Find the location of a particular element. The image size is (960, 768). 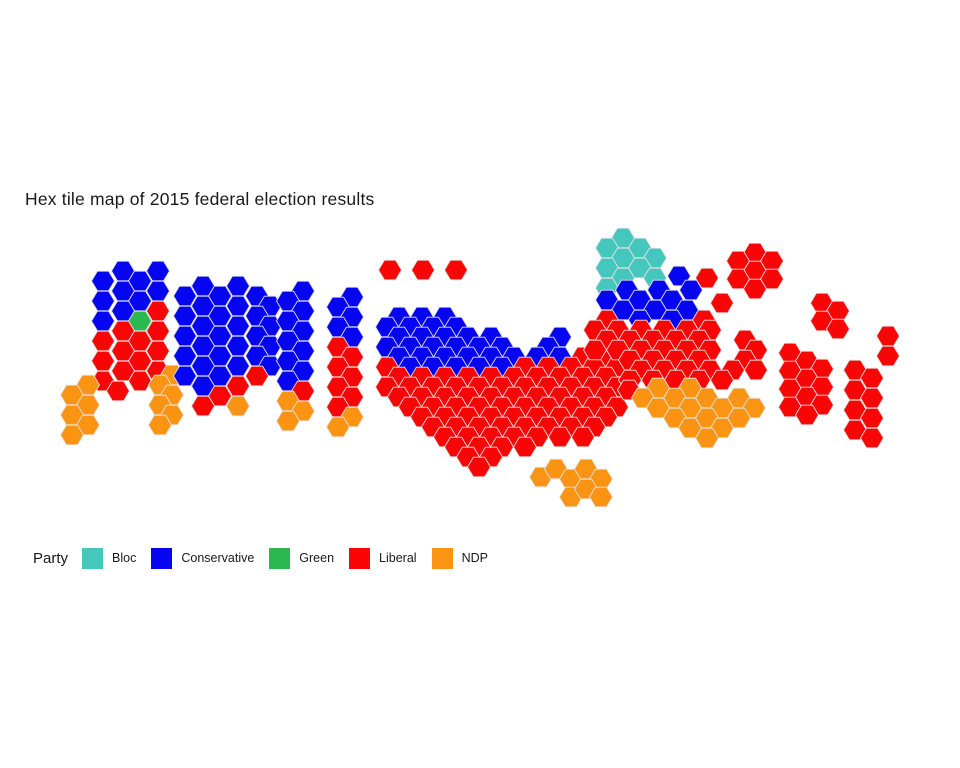

legend-item-green: Green is located at coordinates (302, 558).